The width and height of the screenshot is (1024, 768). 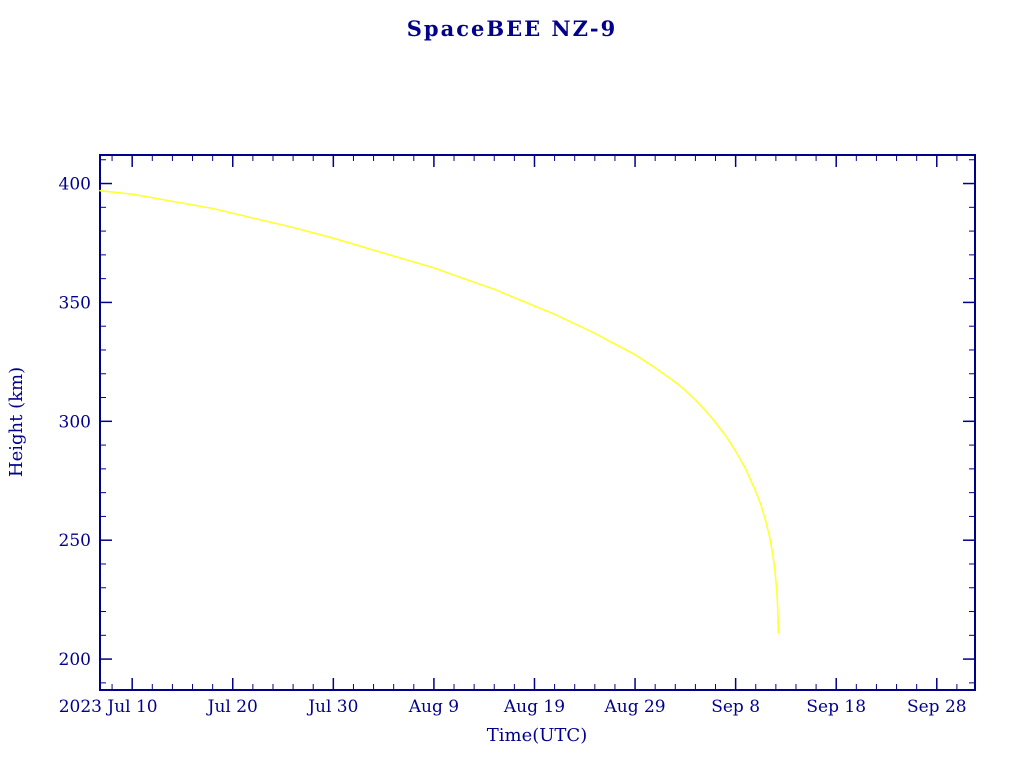 What do you see at coordinates (937, 707) in the screenshot?
I see `x-tick-label: Sep 28` at bounding box center [937, 707].